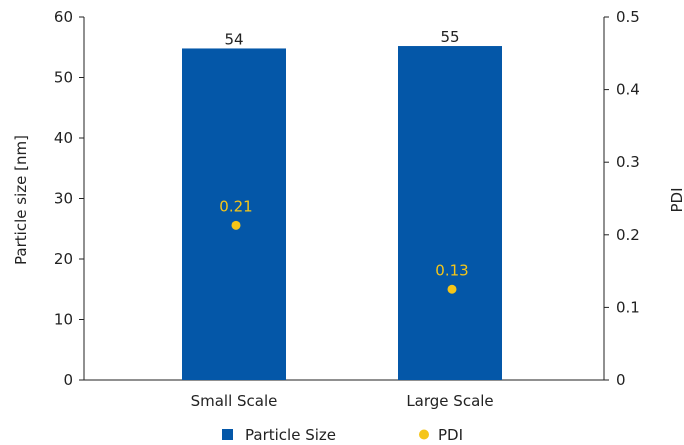 The image size is (684, 445). What do you see at coordinates (424, 434) in the screenshot?
I see `legend-swatch-pdi` at bounding box center [424, 434].